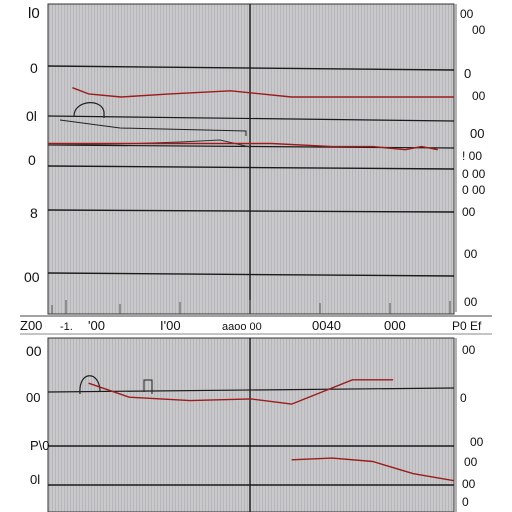 This screenshot has width=512, height=512. Describe the element at coordinates (395, 325) in the screenshot. I see `x-tick-label: 000` at that location.